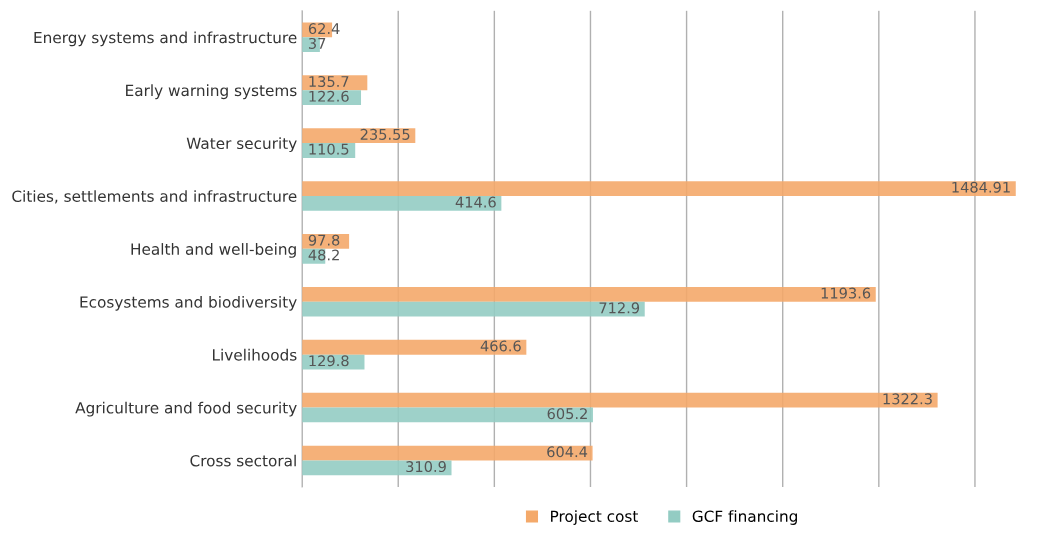 This screenshot has width=1060, height=541. Describe the element at coordinates (475, 202) in the screenshot. I see `data-label: 414.6` at that location.